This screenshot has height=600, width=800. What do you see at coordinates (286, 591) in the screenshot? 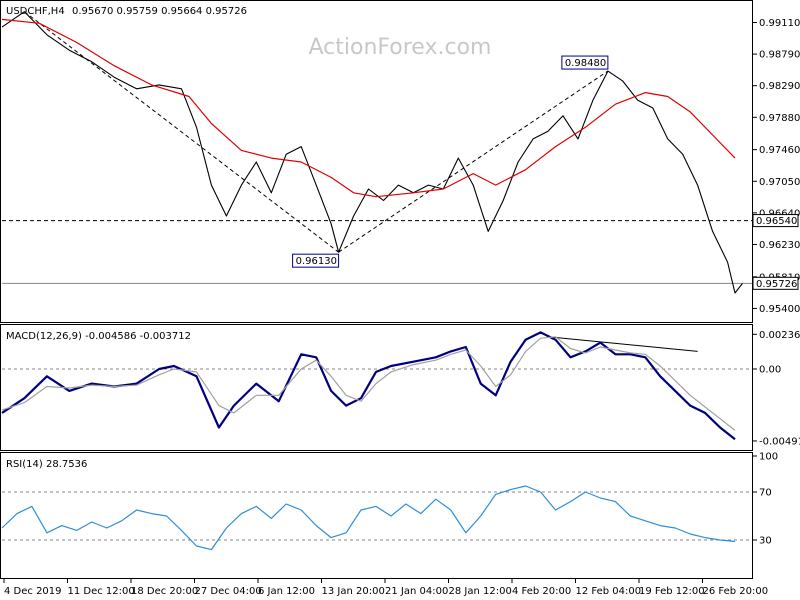
I see `x-tick-label: 6 Jan 12:00` at bounding box center [286, 591].